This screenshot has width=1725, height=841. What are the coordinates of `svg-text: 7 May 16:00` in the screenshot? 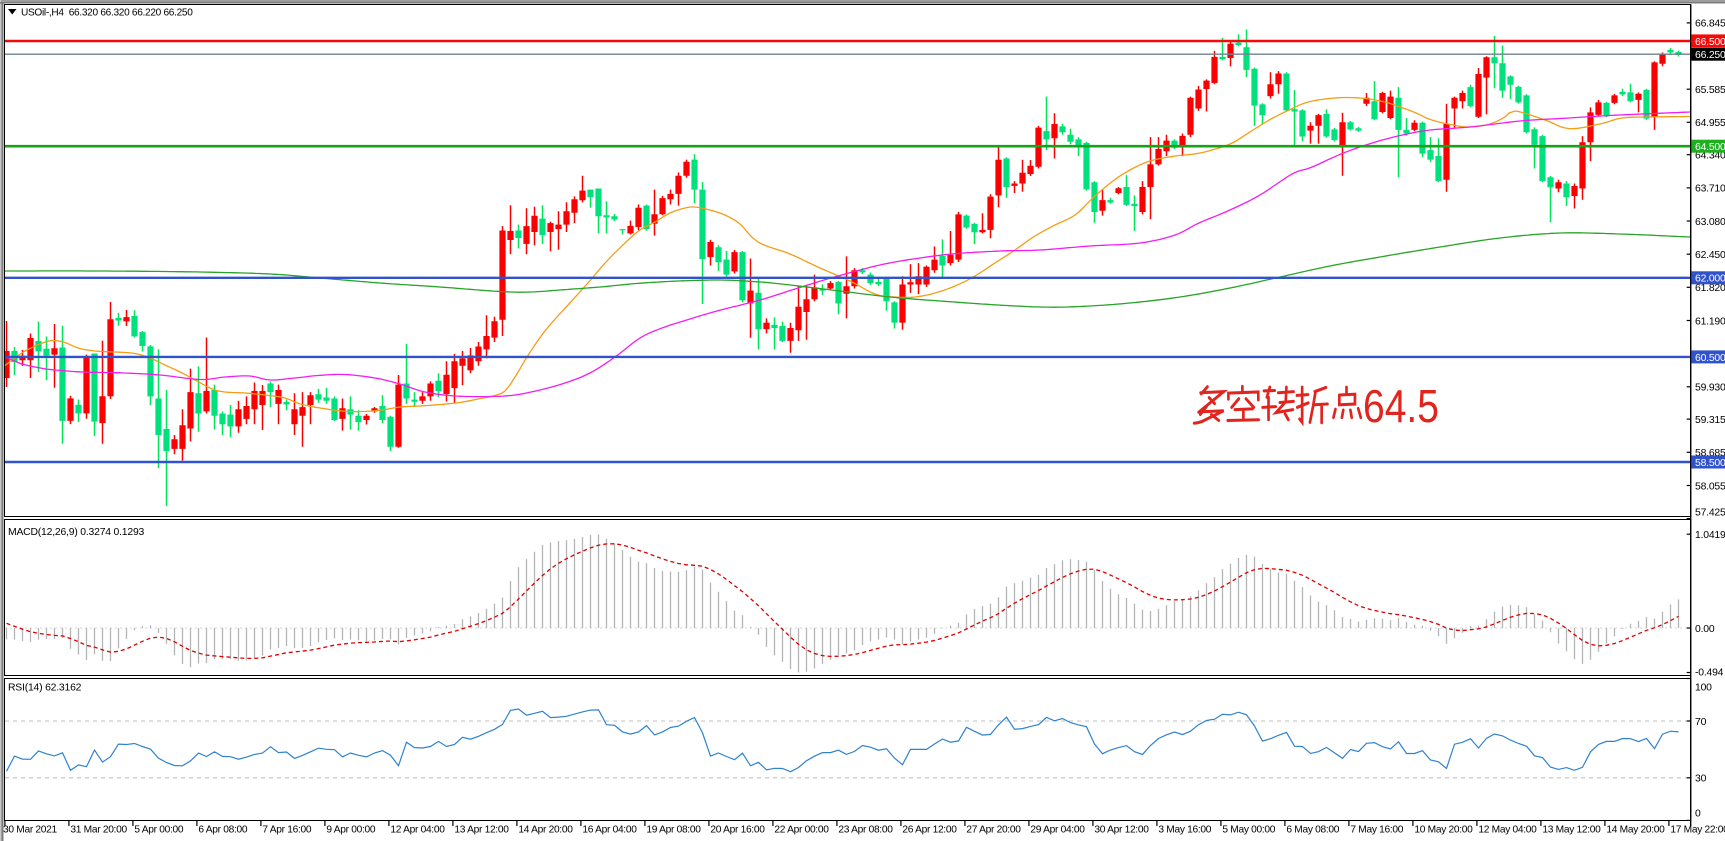 It's located at (1376, 830).